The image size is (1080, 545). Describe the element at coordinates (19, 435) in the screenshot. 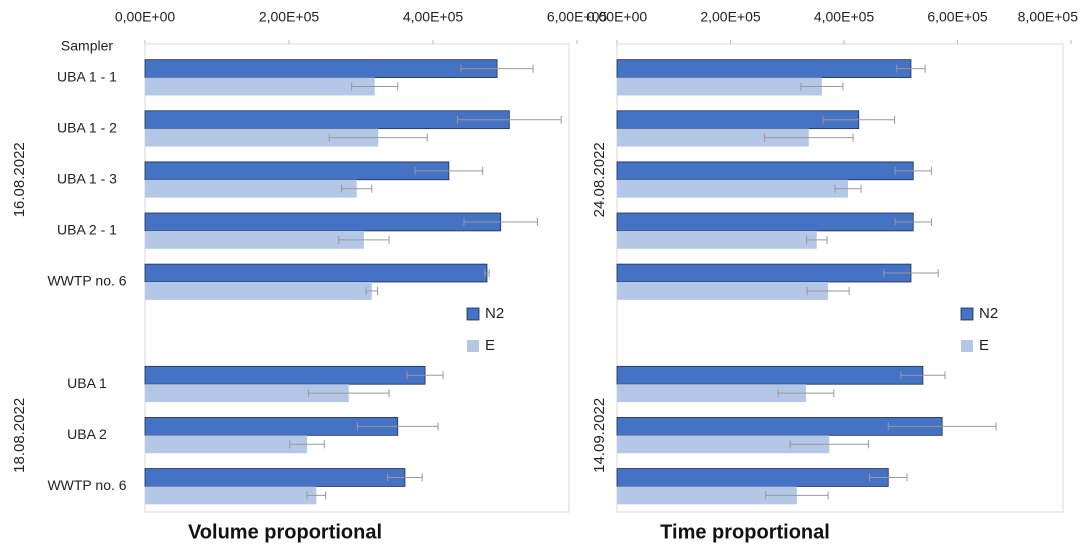

I see `group-label: 18.08.2022` at that location.